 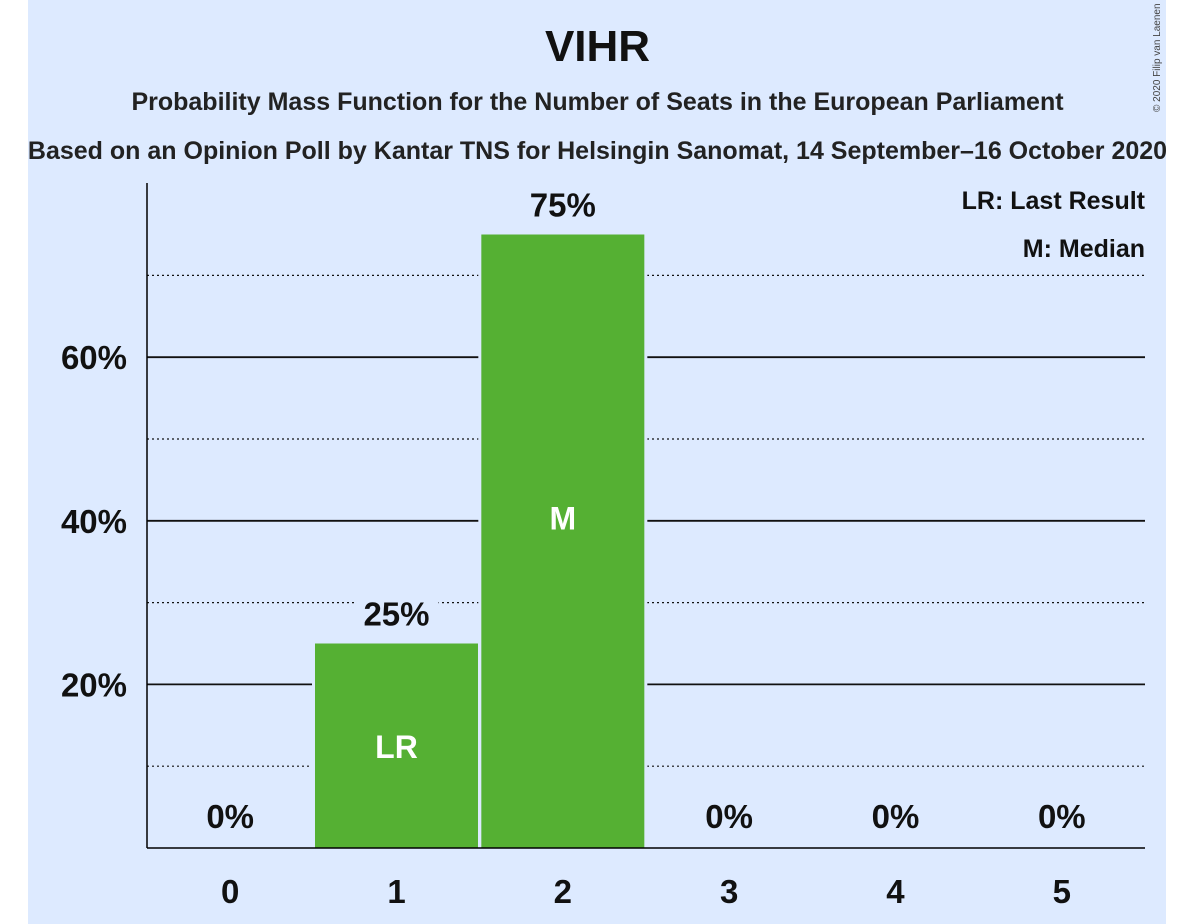 What do you see at coordinates (230, 891) in the screenshot?
I see `x-tick-label: 0` at bounding box center [230, 891].